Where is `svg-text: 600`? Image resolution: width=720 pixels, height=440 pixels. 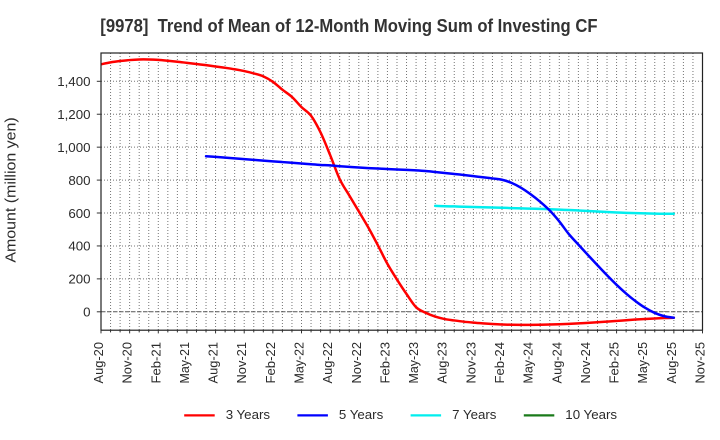
svg-text: 600 is located at coordinates (79, 213).